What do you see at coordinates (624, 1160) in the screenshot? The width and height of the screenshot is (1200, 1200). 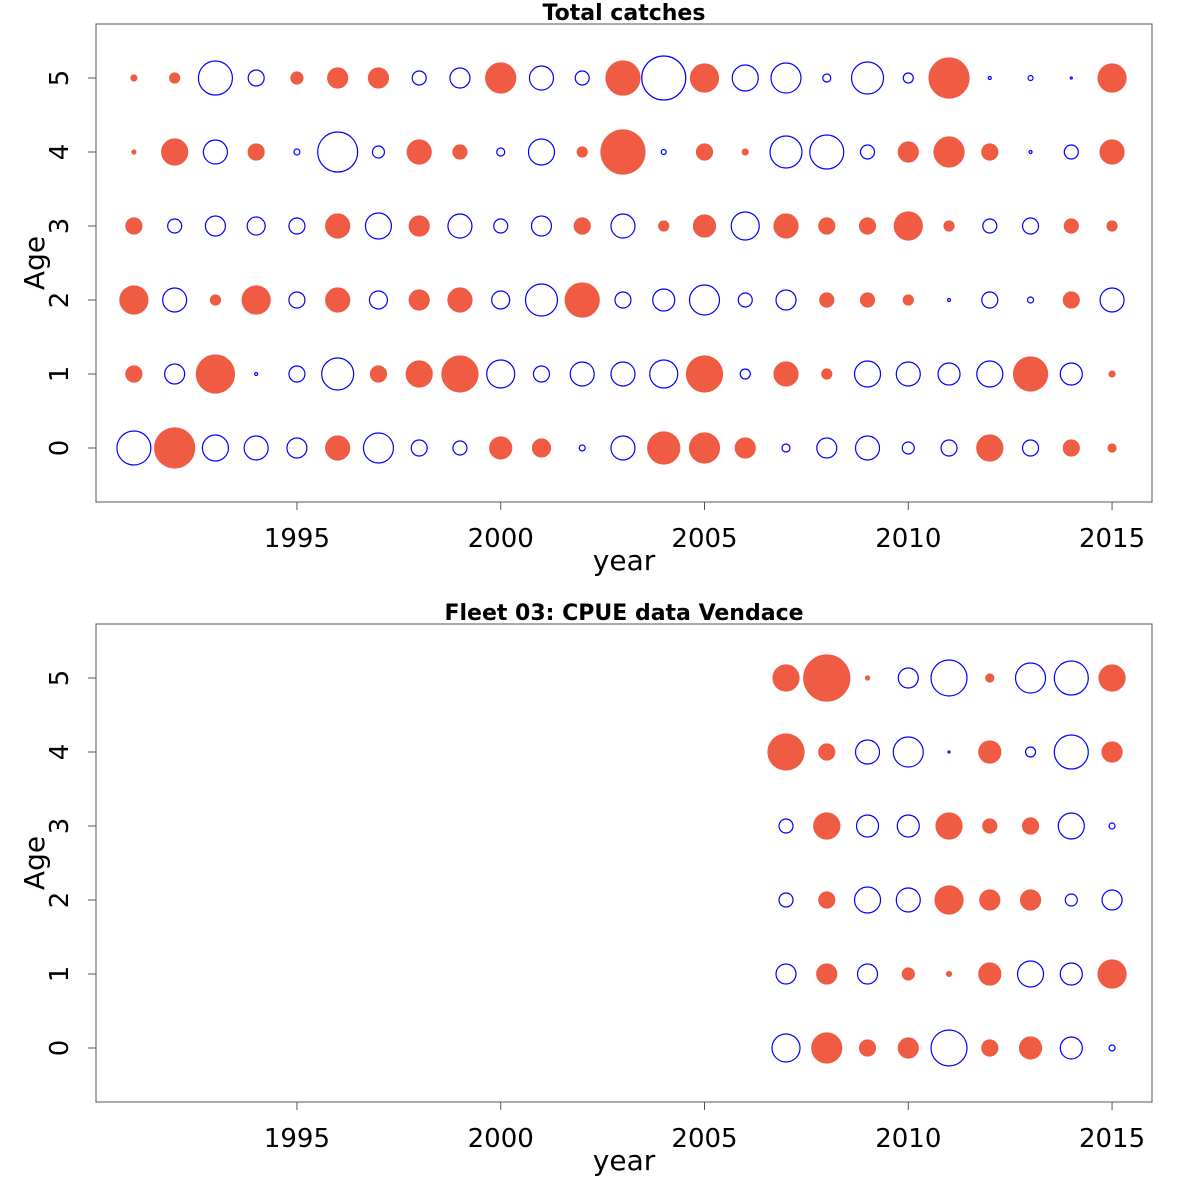 I see `x-axis-label: year` at bounding box center [624, 1160].